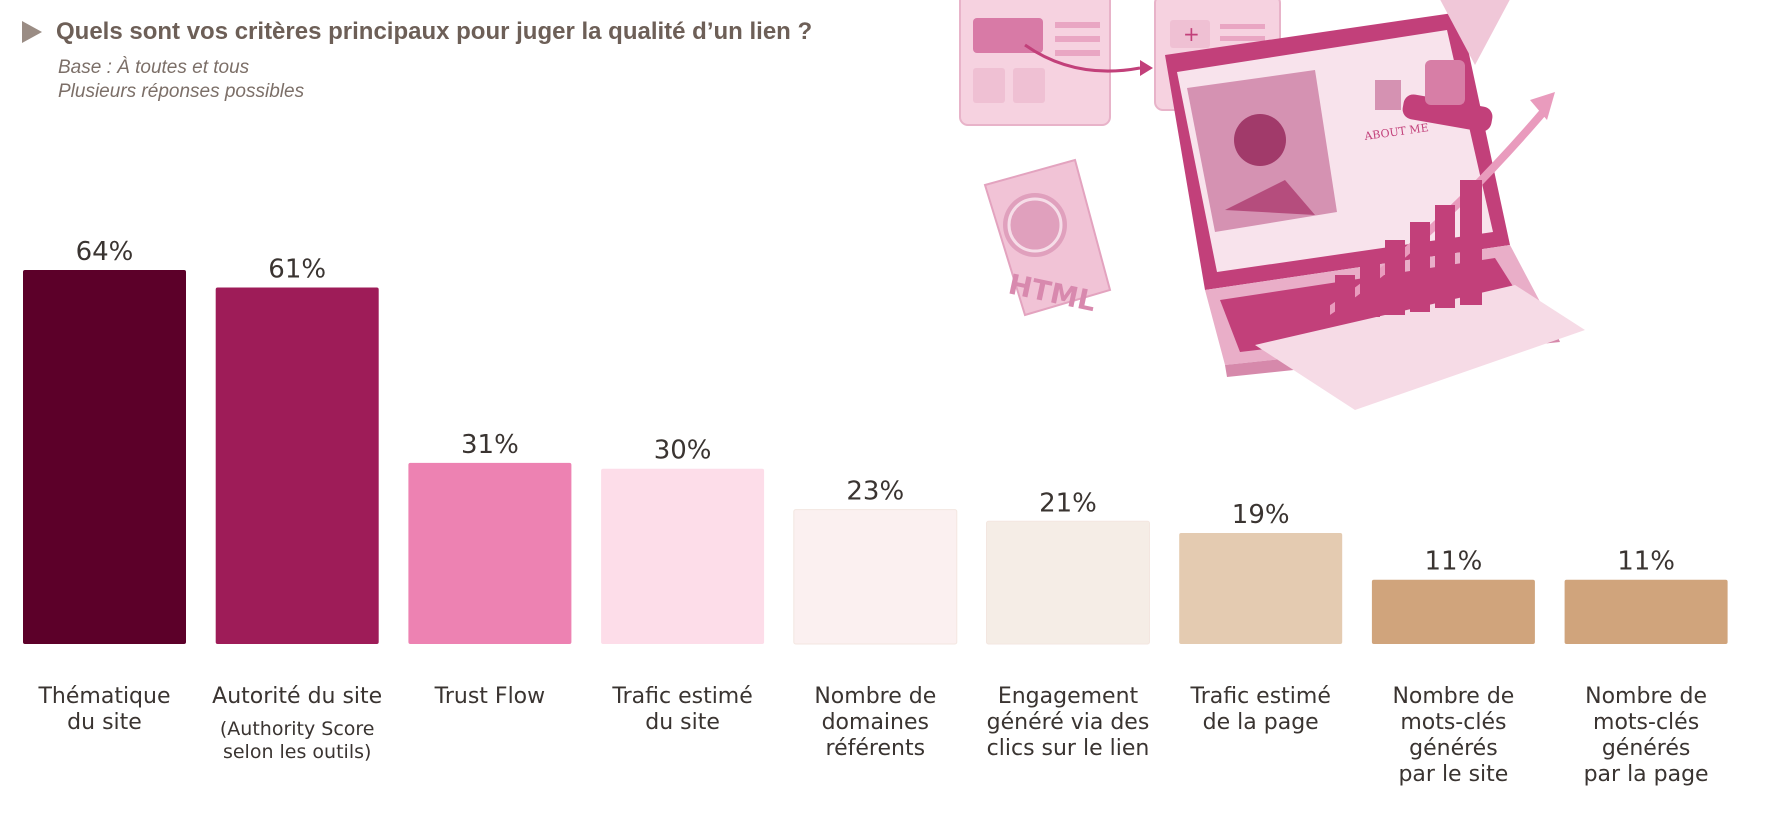 The height and width of the screenshot is (825, 1770). I want to click on category-label: généré via des, so click(1068, 722).